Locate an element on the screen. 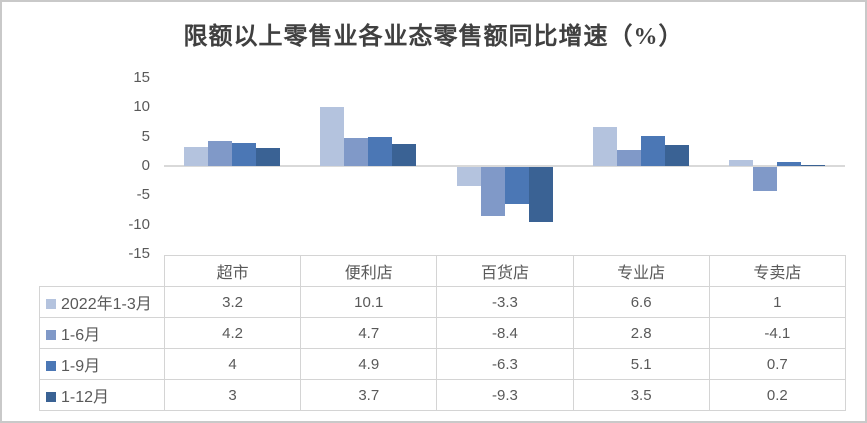 The width and height of the screenshot is (867, 423). value-cell: 3.7 is located at coordinates (369, 395).